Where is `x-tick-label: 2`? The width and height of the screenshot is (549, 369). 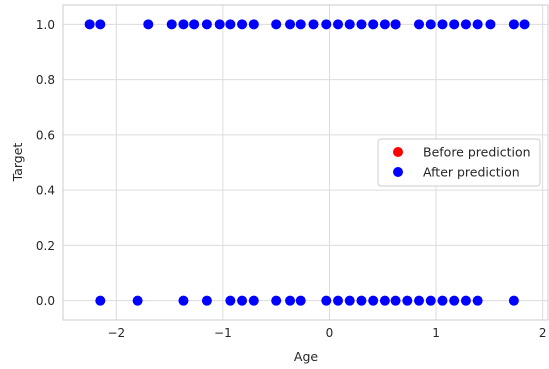
x-tick-label: 2 is located at coordinates (543, 333).